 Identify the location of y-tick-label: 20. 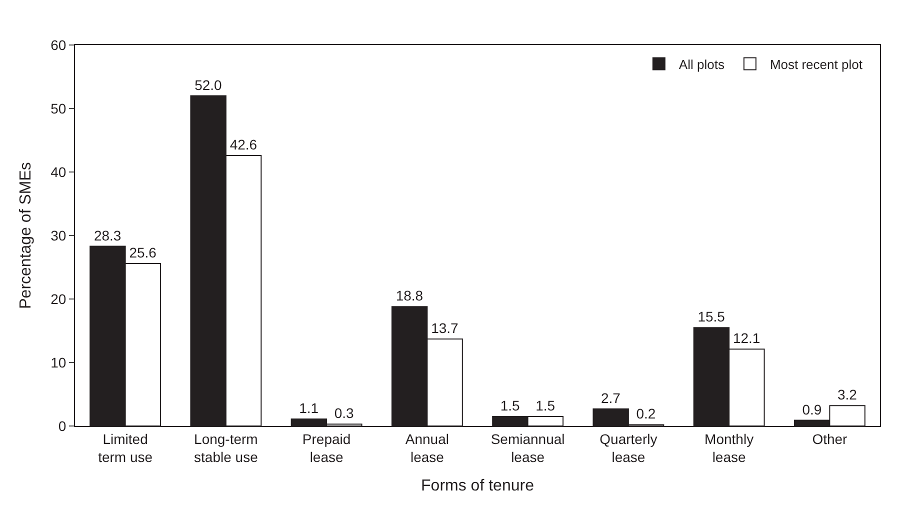
(58, 298).